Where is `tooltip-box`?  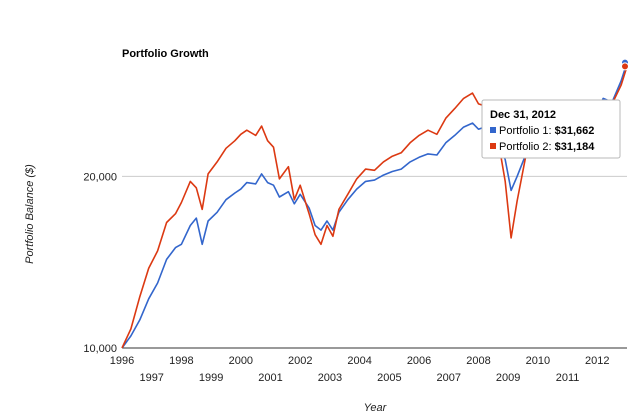 tooltip-box is located at coordinates (551, 129).